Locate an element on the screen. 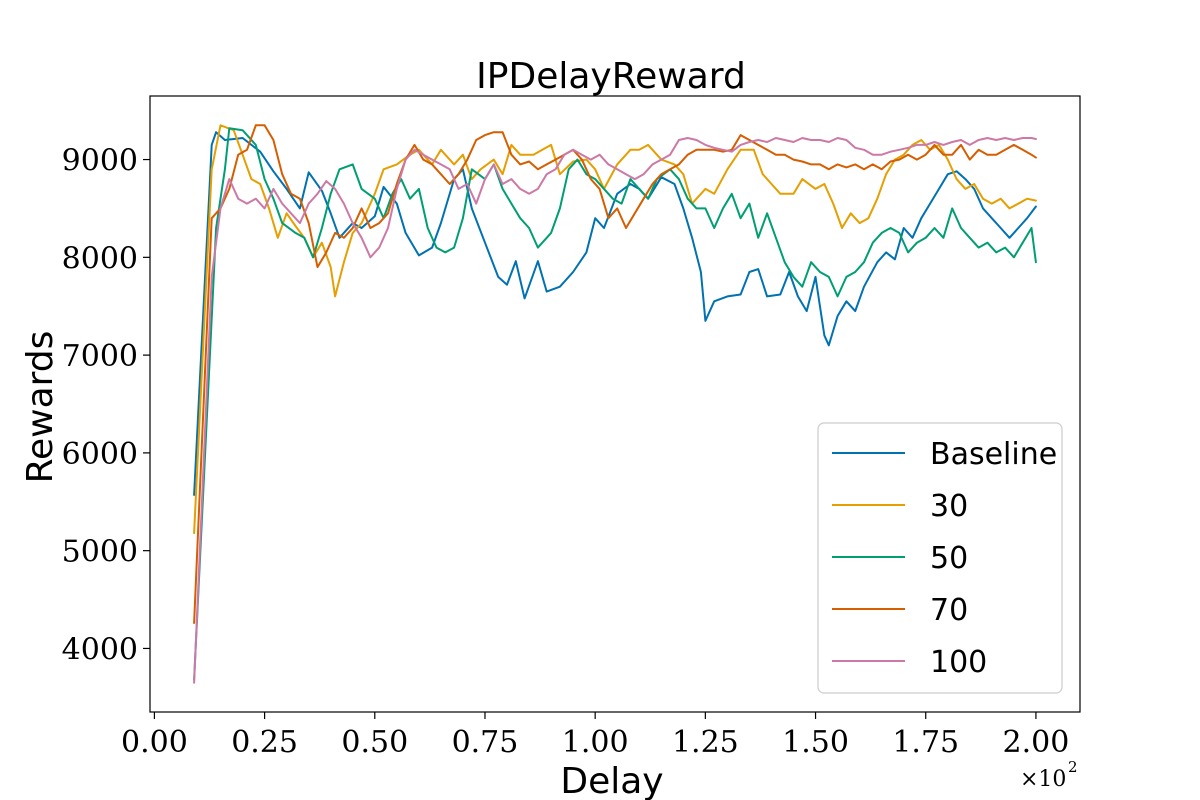 The image size is (1200, 800). x-tick-label: 1.00 is located at coordinates (595, 742).